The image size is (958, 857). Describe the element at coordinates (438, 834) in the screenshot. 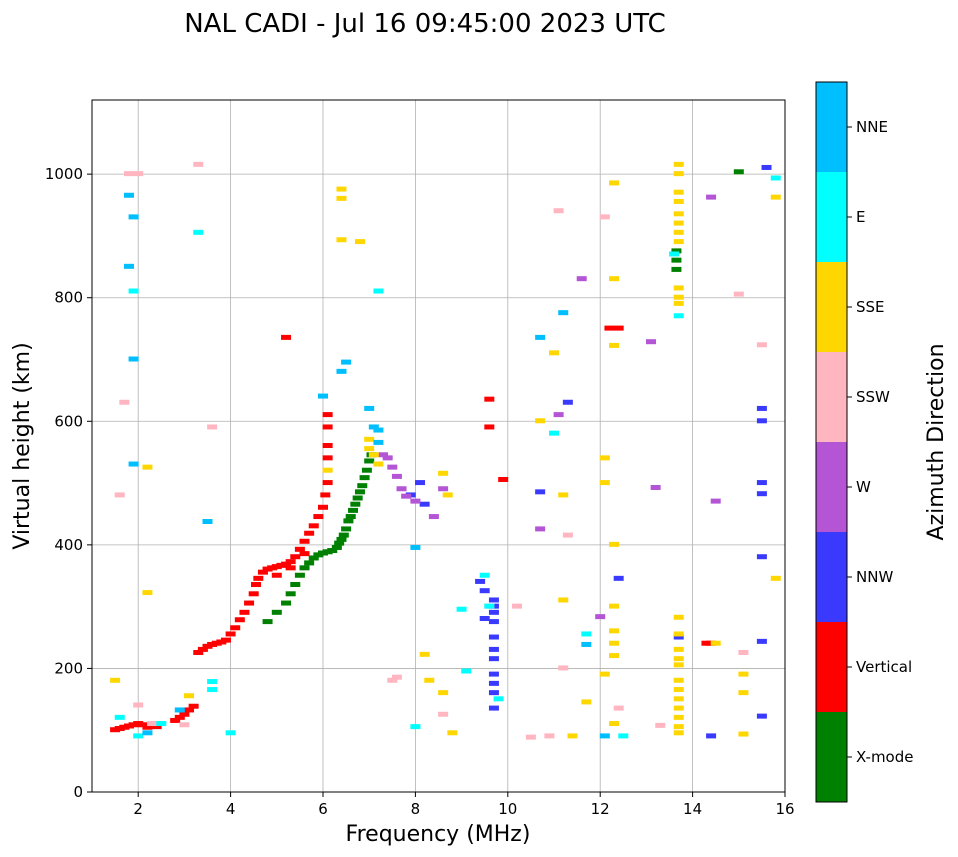

I see `x-axis-label: Frequency (MHz)` at that location.